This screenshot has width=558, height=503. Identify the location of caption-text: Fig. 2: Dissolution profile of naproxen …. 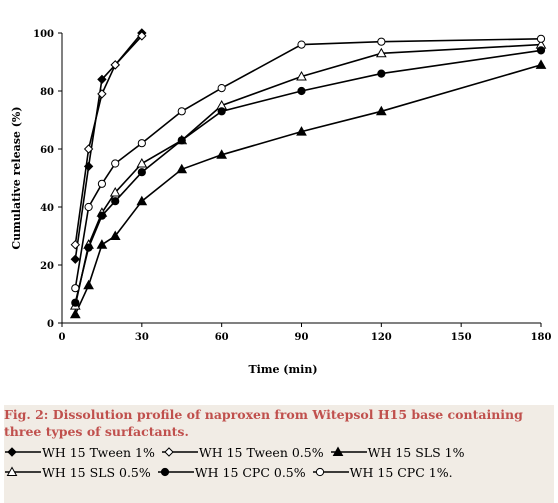
(263, 423).